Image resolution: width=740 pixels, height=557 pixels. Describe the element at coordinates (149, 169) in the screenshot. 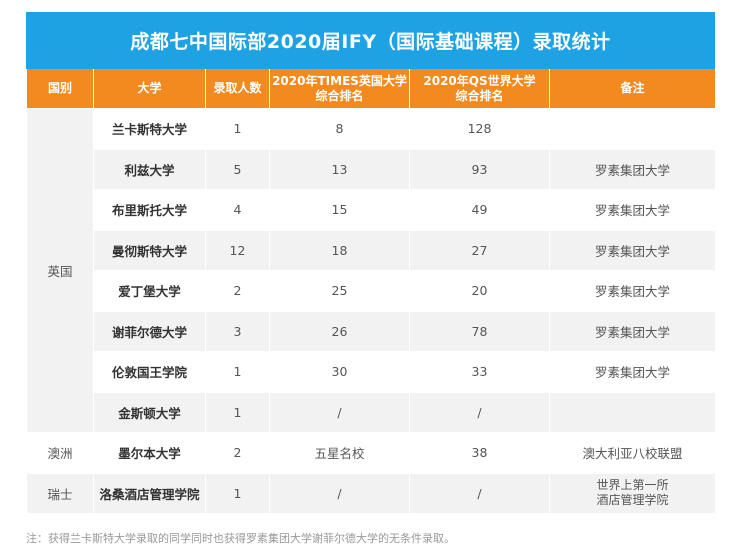

I see `university-cell: 利兹大学` at that location.